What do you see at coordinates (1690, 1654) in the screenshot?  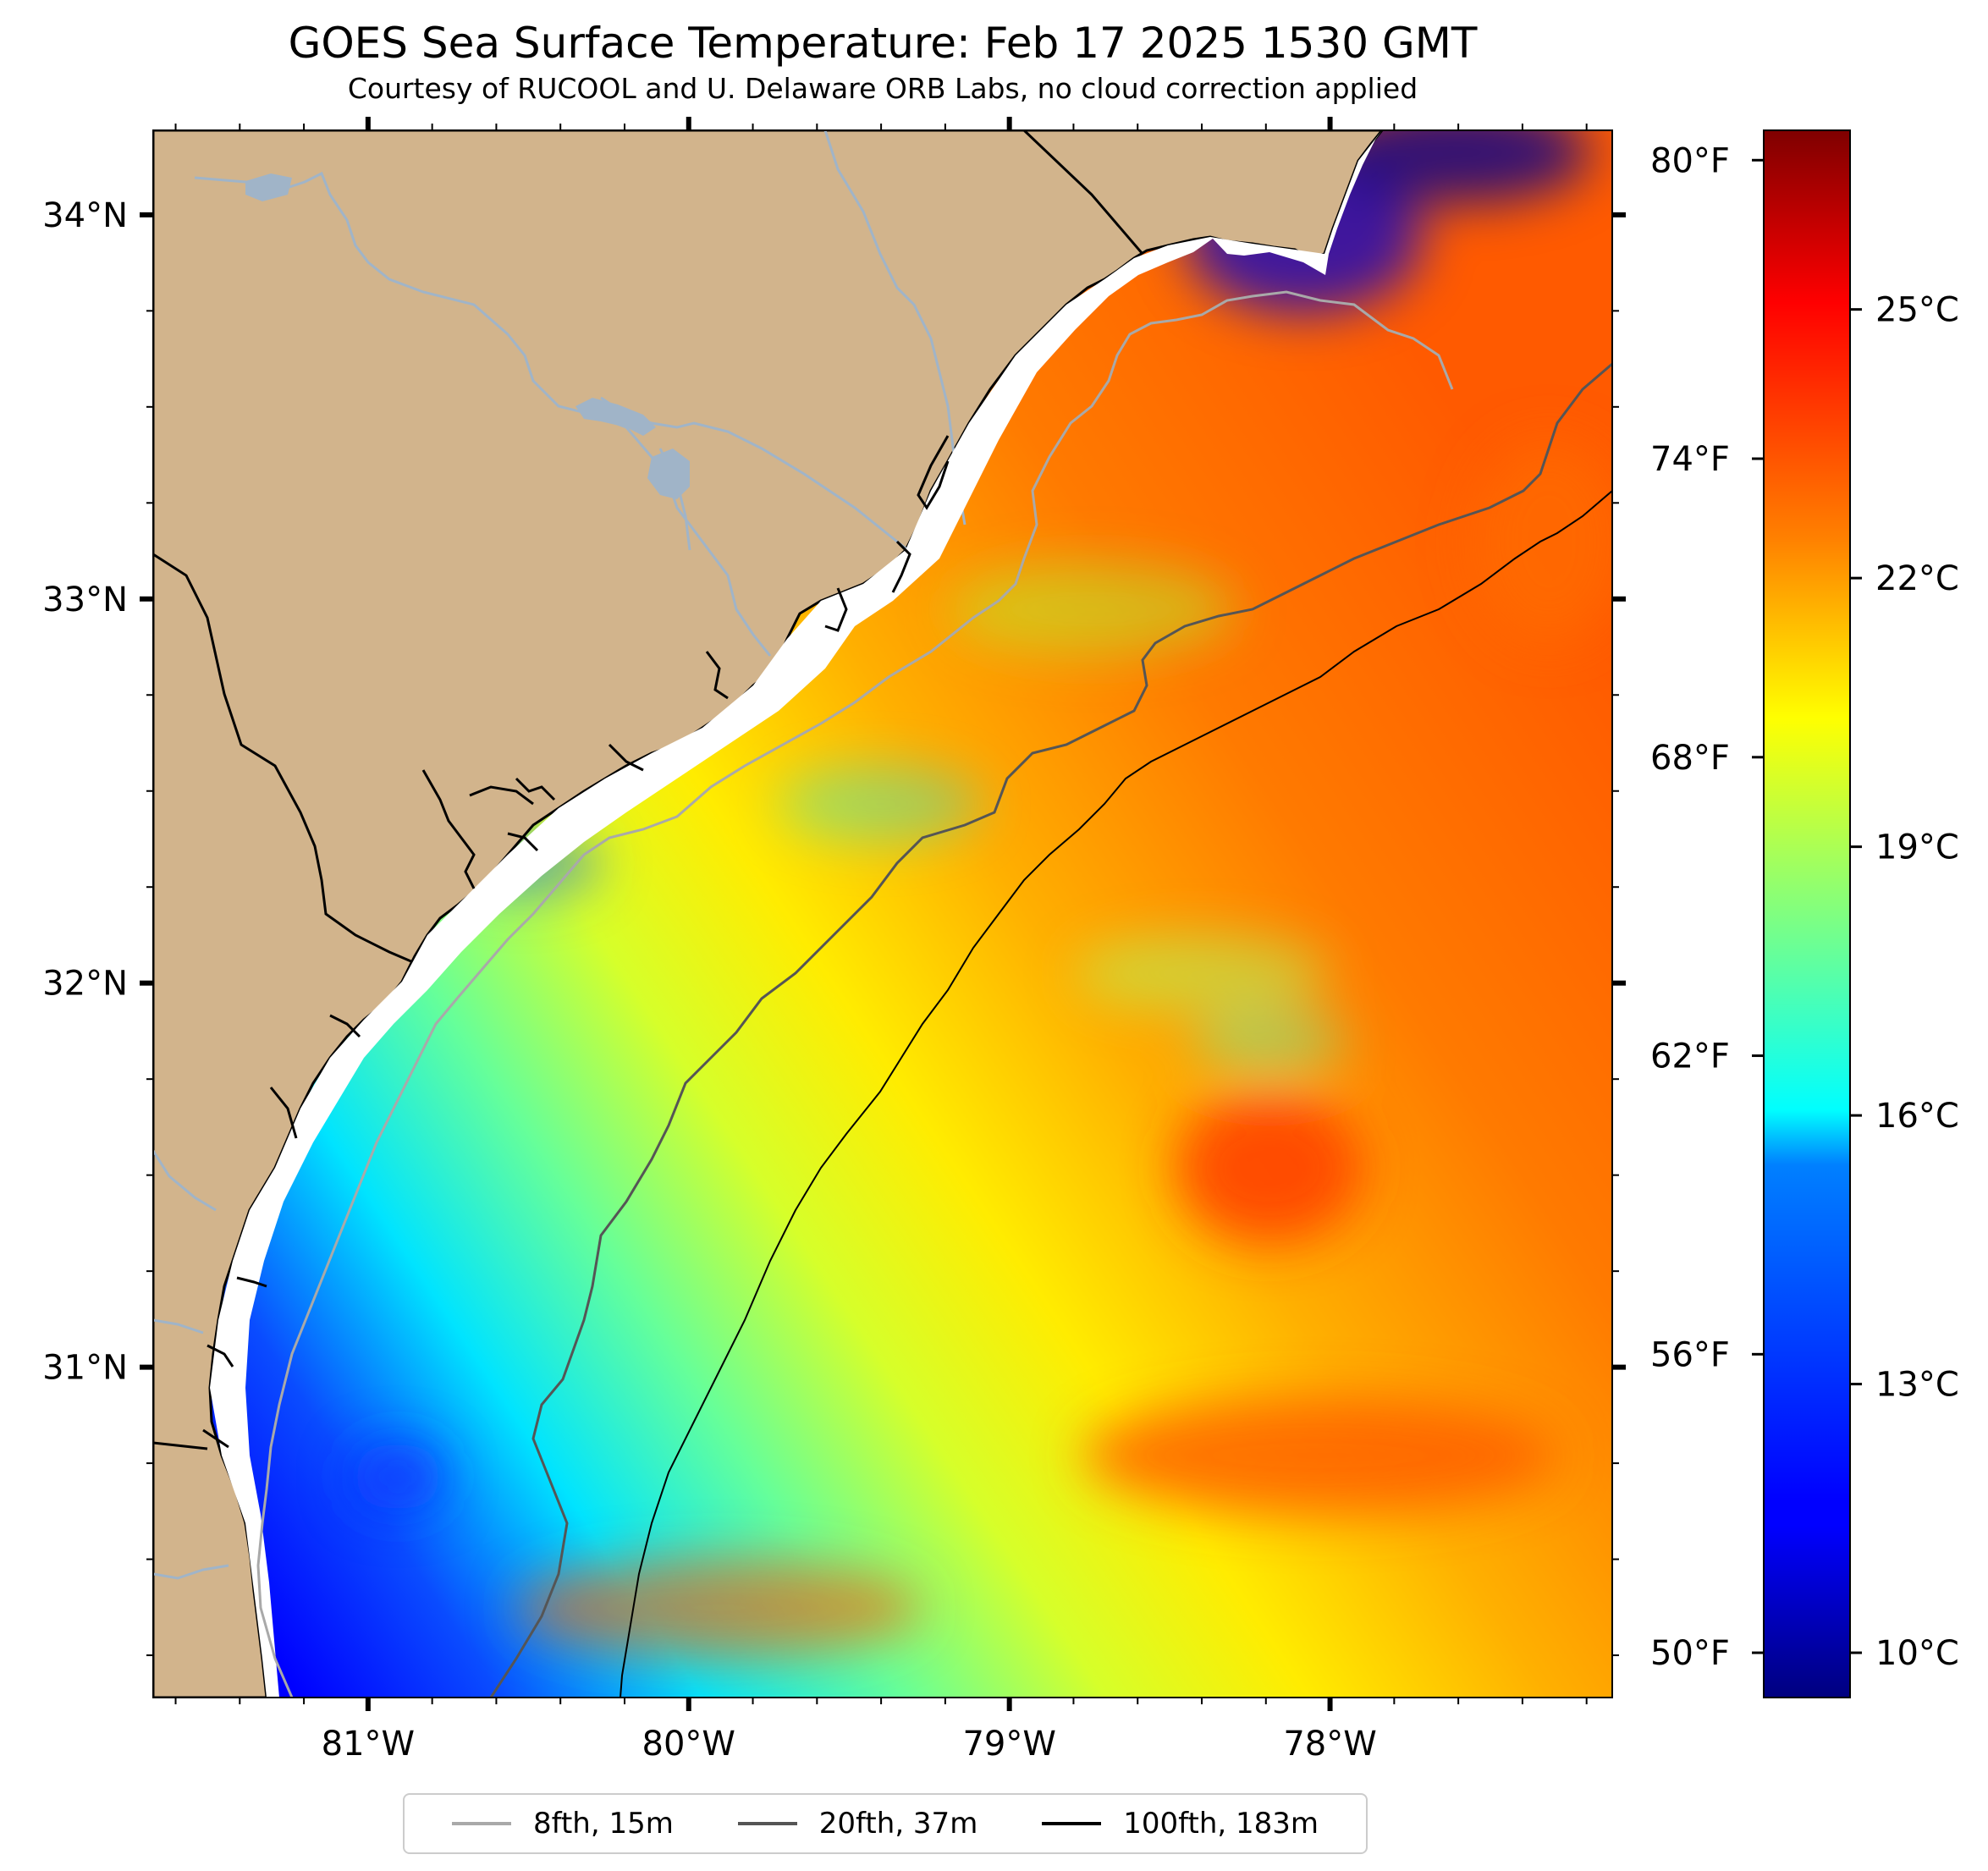 I see `fahrenheit-tick-label: 50°F` at bounding box center [1690, 1654].